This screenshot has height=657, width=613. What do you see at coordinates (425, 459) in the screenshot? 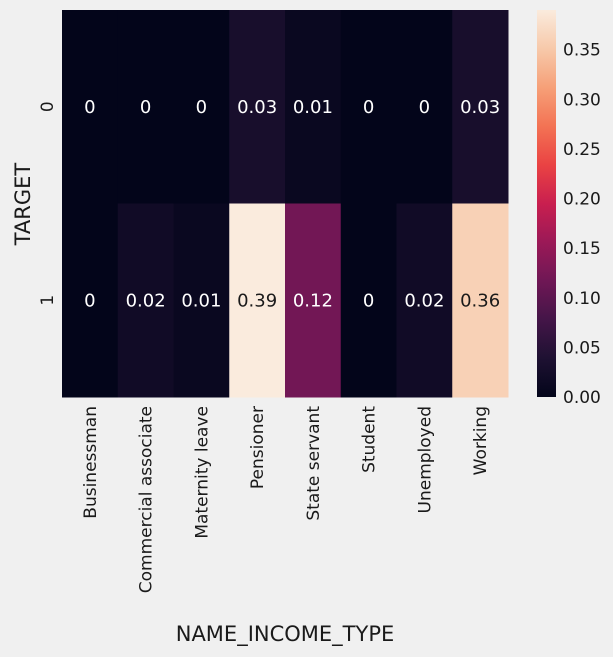
I see `x-tick-label-6: Unemployed` at bounding box center [425, 459].